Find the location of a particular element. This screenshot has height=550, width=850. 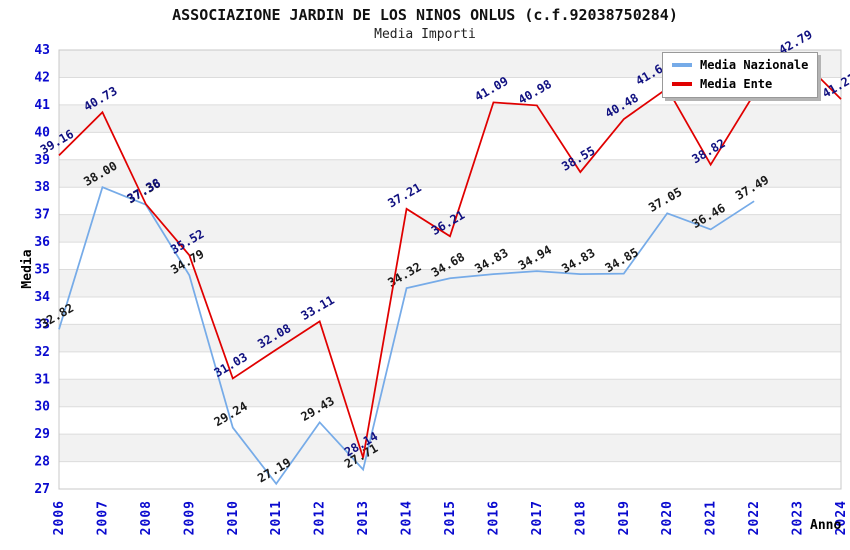

x-tick-label: 2010 is located at coordinates (233, 517).